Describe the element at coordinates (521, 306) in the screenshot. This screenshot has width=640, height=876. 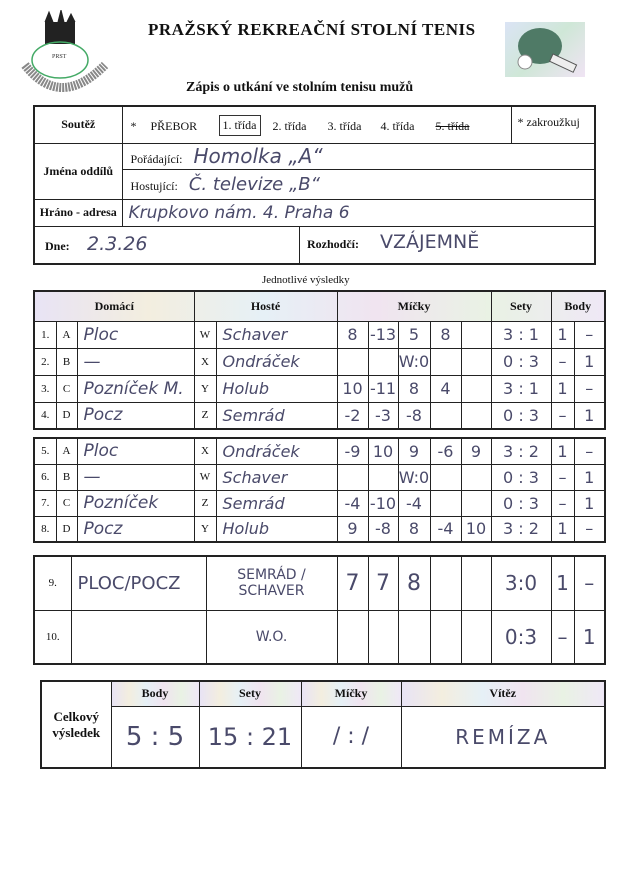
I see `col-sets: Sety` at that location.